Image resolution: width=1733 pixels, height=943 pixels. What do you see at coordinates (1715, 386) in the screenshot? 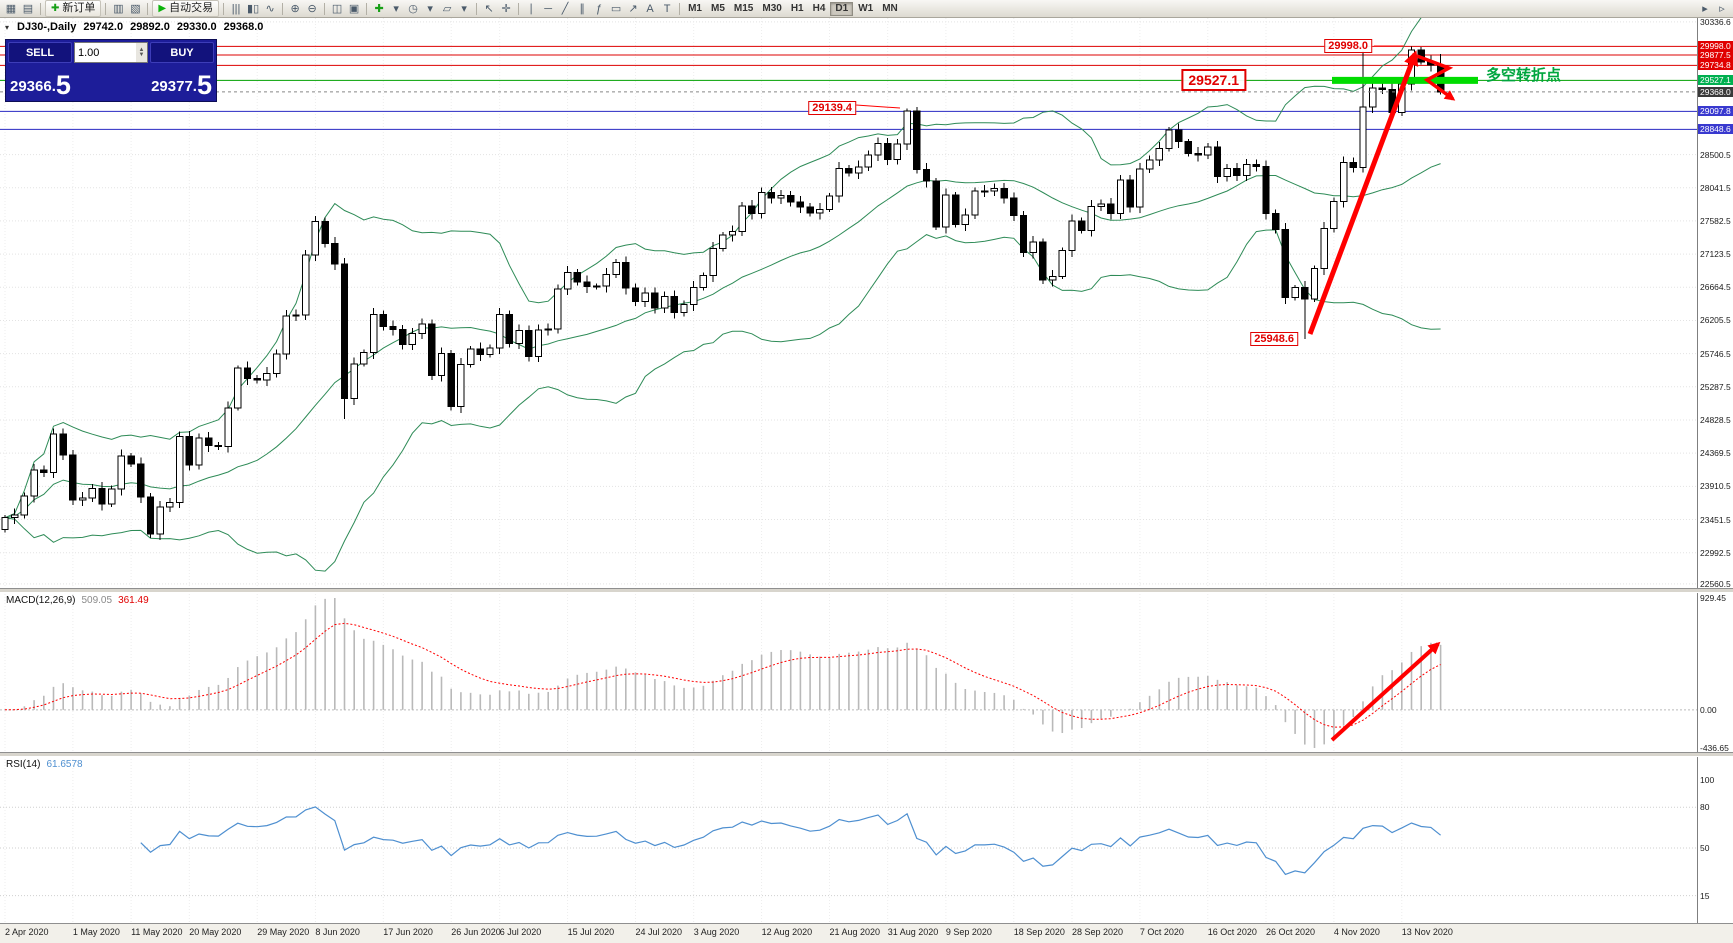
I see `price-axis-label: 25287.5` at bounding box center [1715, 386].